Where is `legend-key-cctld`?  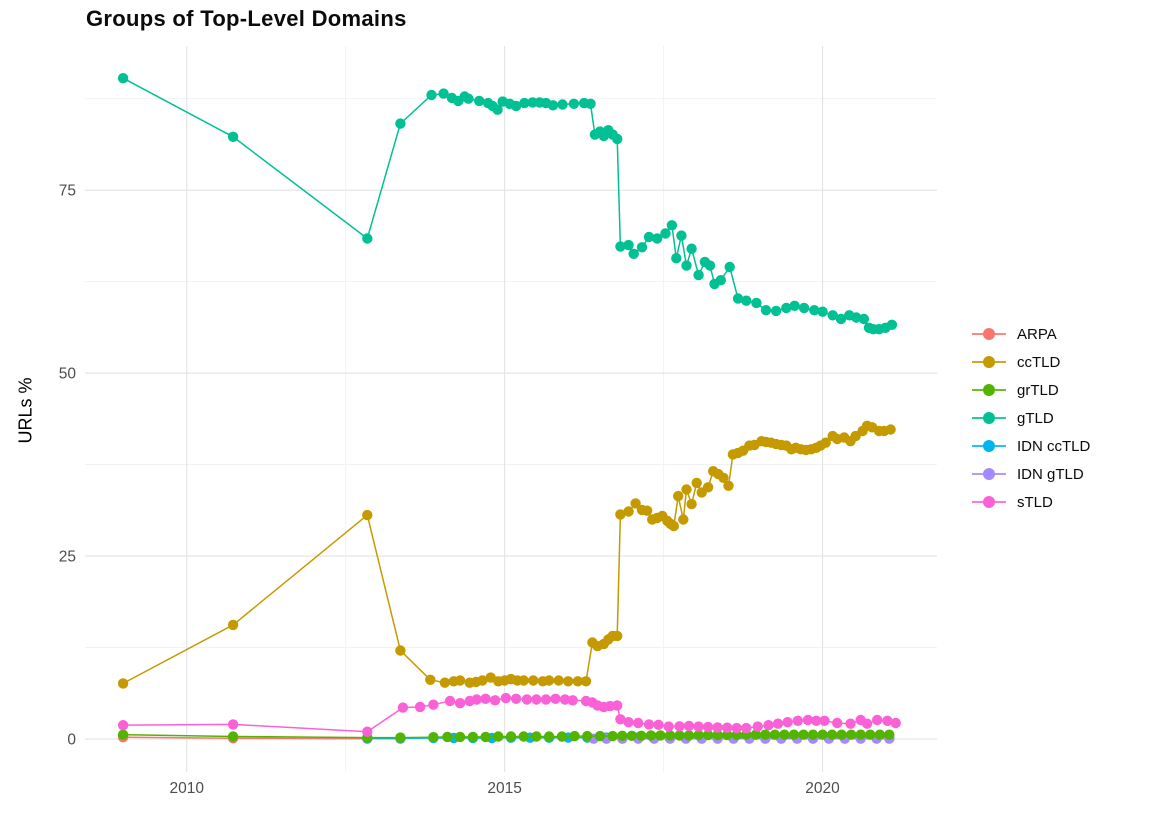
legend-key-cctld is located at coordinates (989, 362).